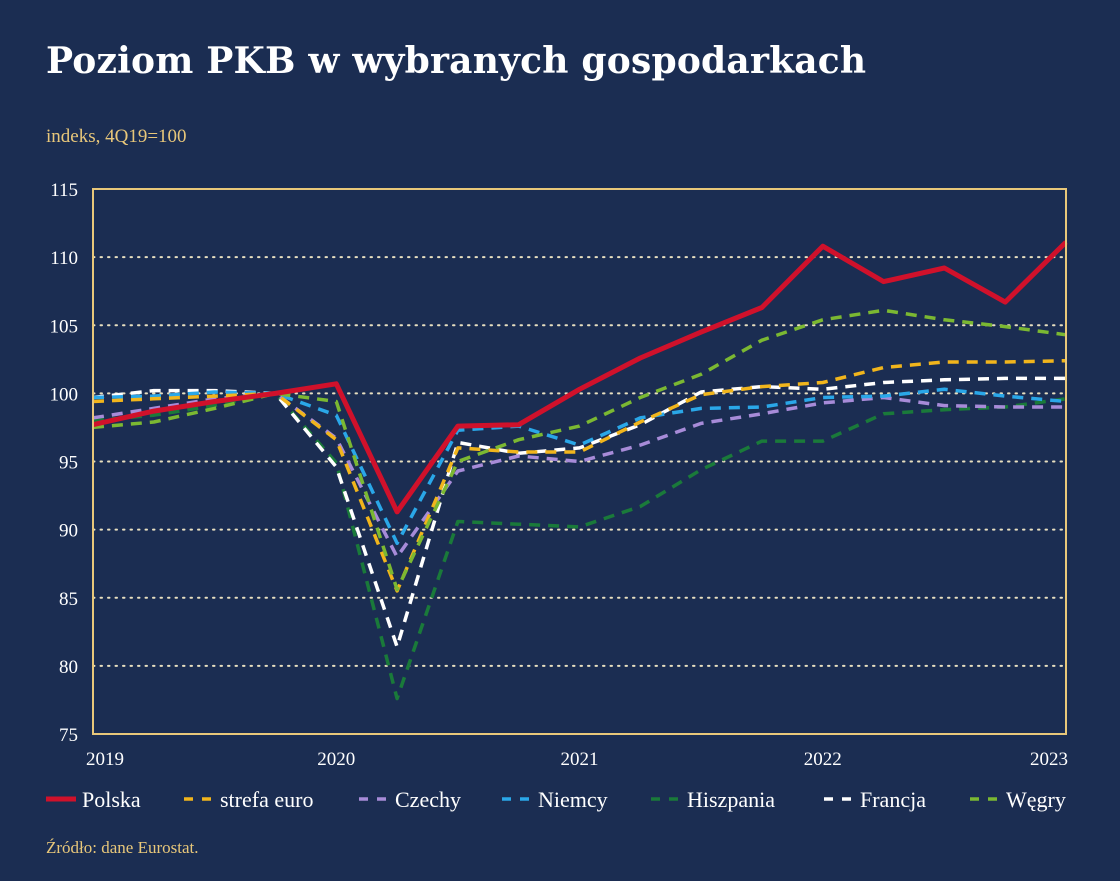 The height and width of the screenshot is (881, 1120). Describe the element at coordinates (266, 799) in the screenshot. I see `legend-label: strefa euro` at that location.